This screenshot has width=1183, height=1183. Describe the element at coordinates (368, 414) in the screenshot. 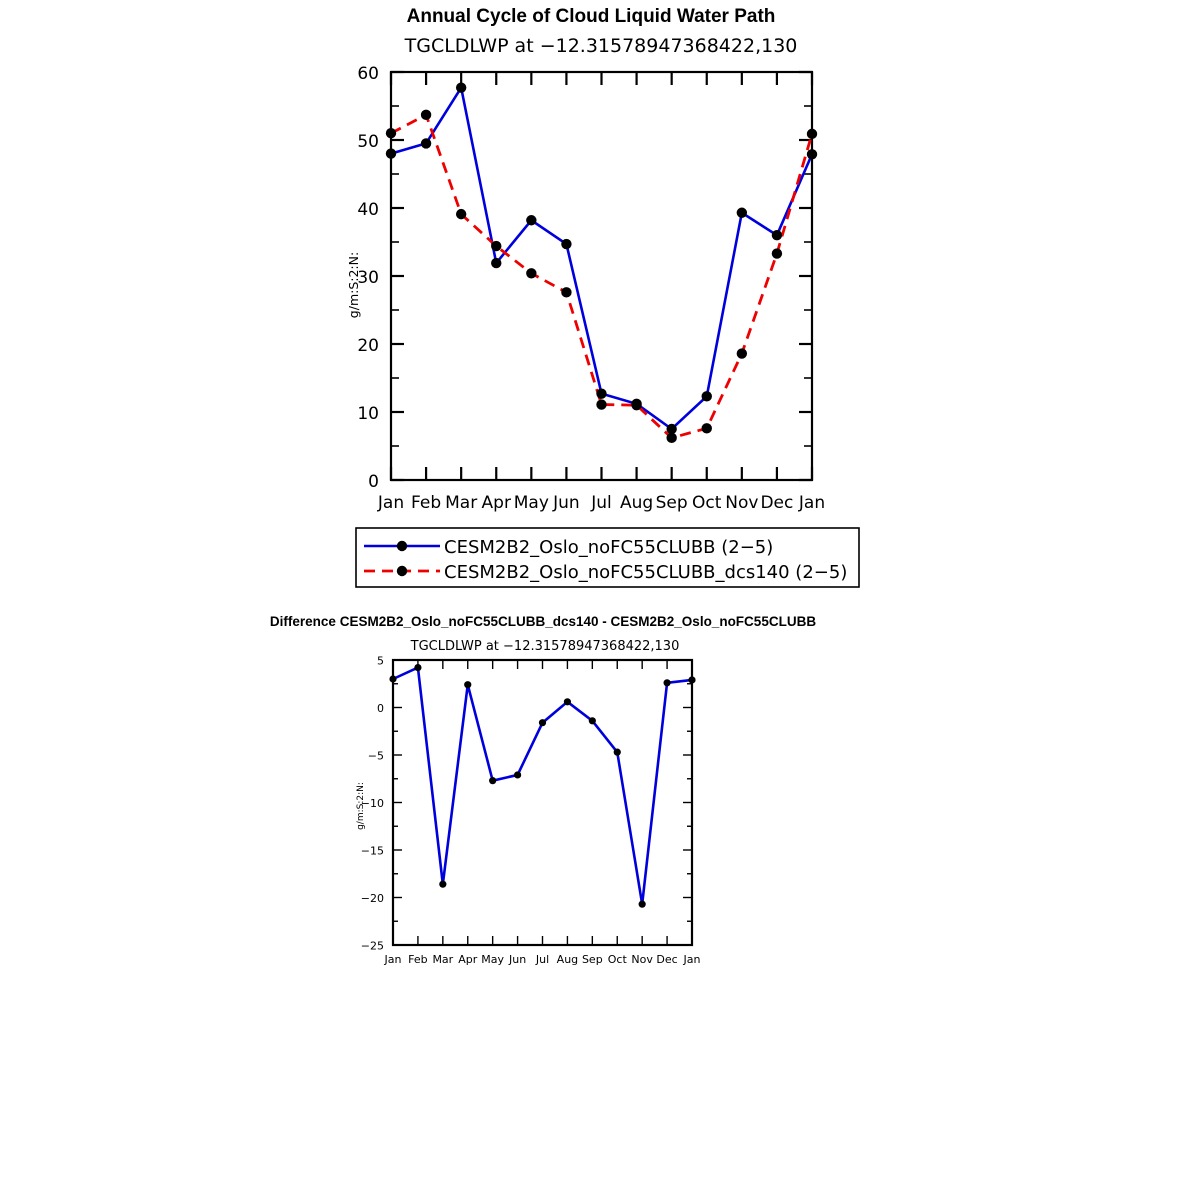

I see `y-tick-label: 10` at that location.